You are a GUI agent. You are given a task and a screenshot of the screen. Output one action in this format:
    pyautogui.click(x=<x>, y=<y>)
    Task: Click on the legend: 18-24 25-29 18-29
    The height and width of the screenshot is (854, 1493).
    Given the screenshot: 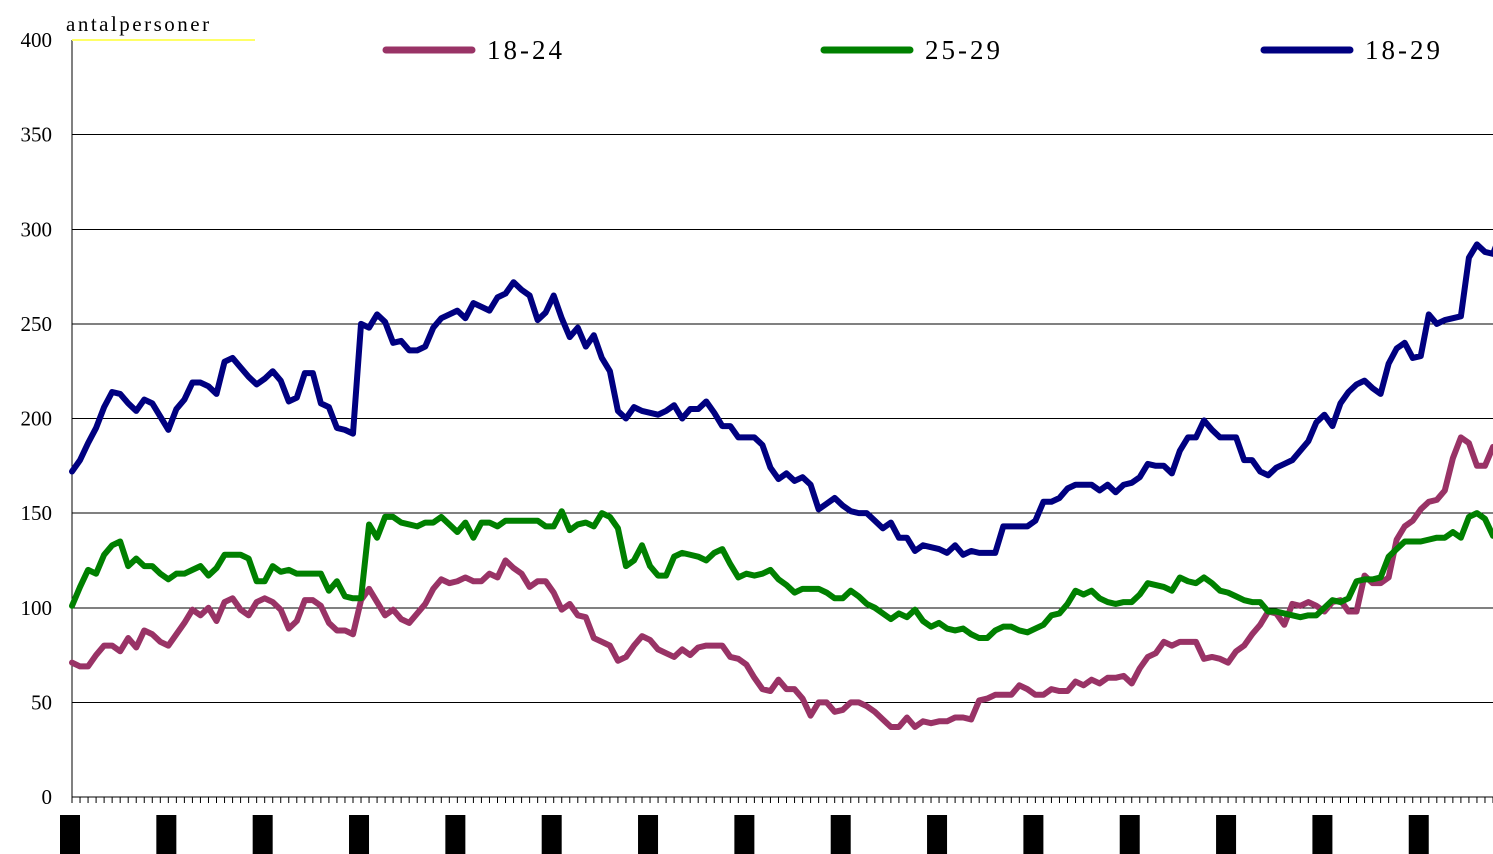 What is the action you would take?
    pyautogui.click(x=912, y=50)
    